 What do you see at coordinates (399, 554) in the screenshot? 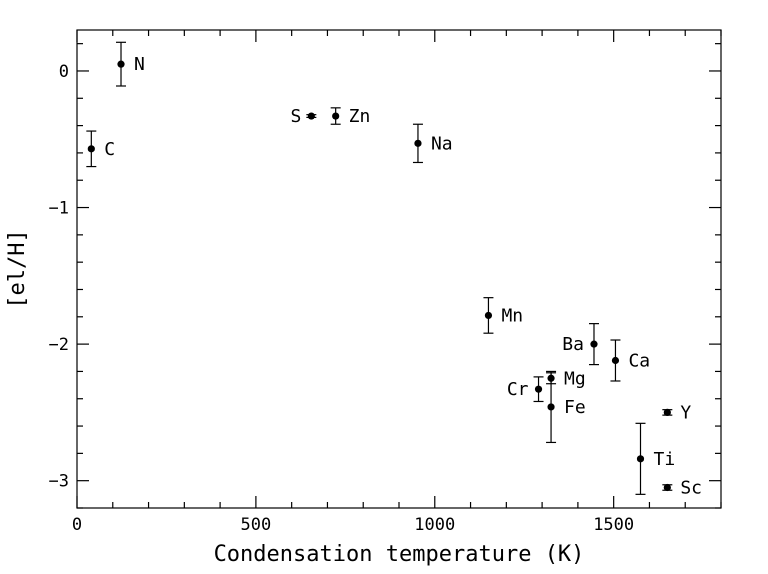
I see `x-axis-label: Condensation temperature (K)` at bounding box center [399, 554].